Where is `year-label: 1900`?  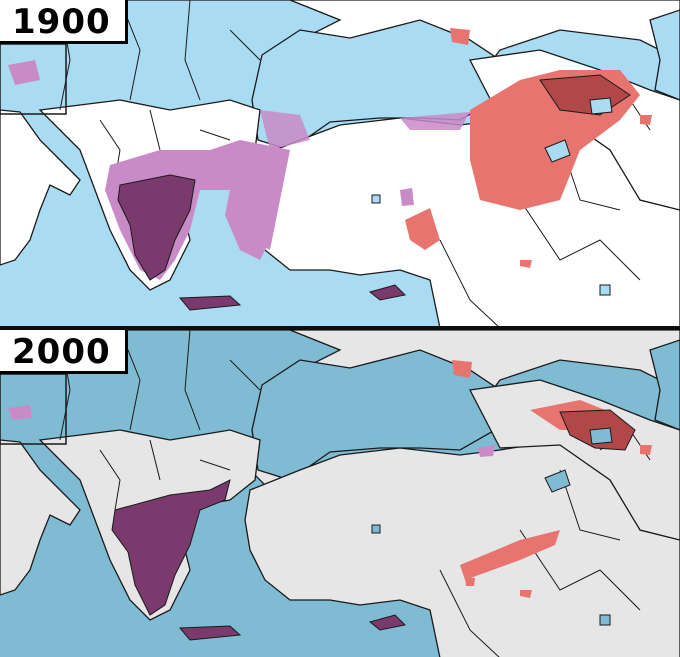 year-label: 1900 is located at coordinates (64, 22).